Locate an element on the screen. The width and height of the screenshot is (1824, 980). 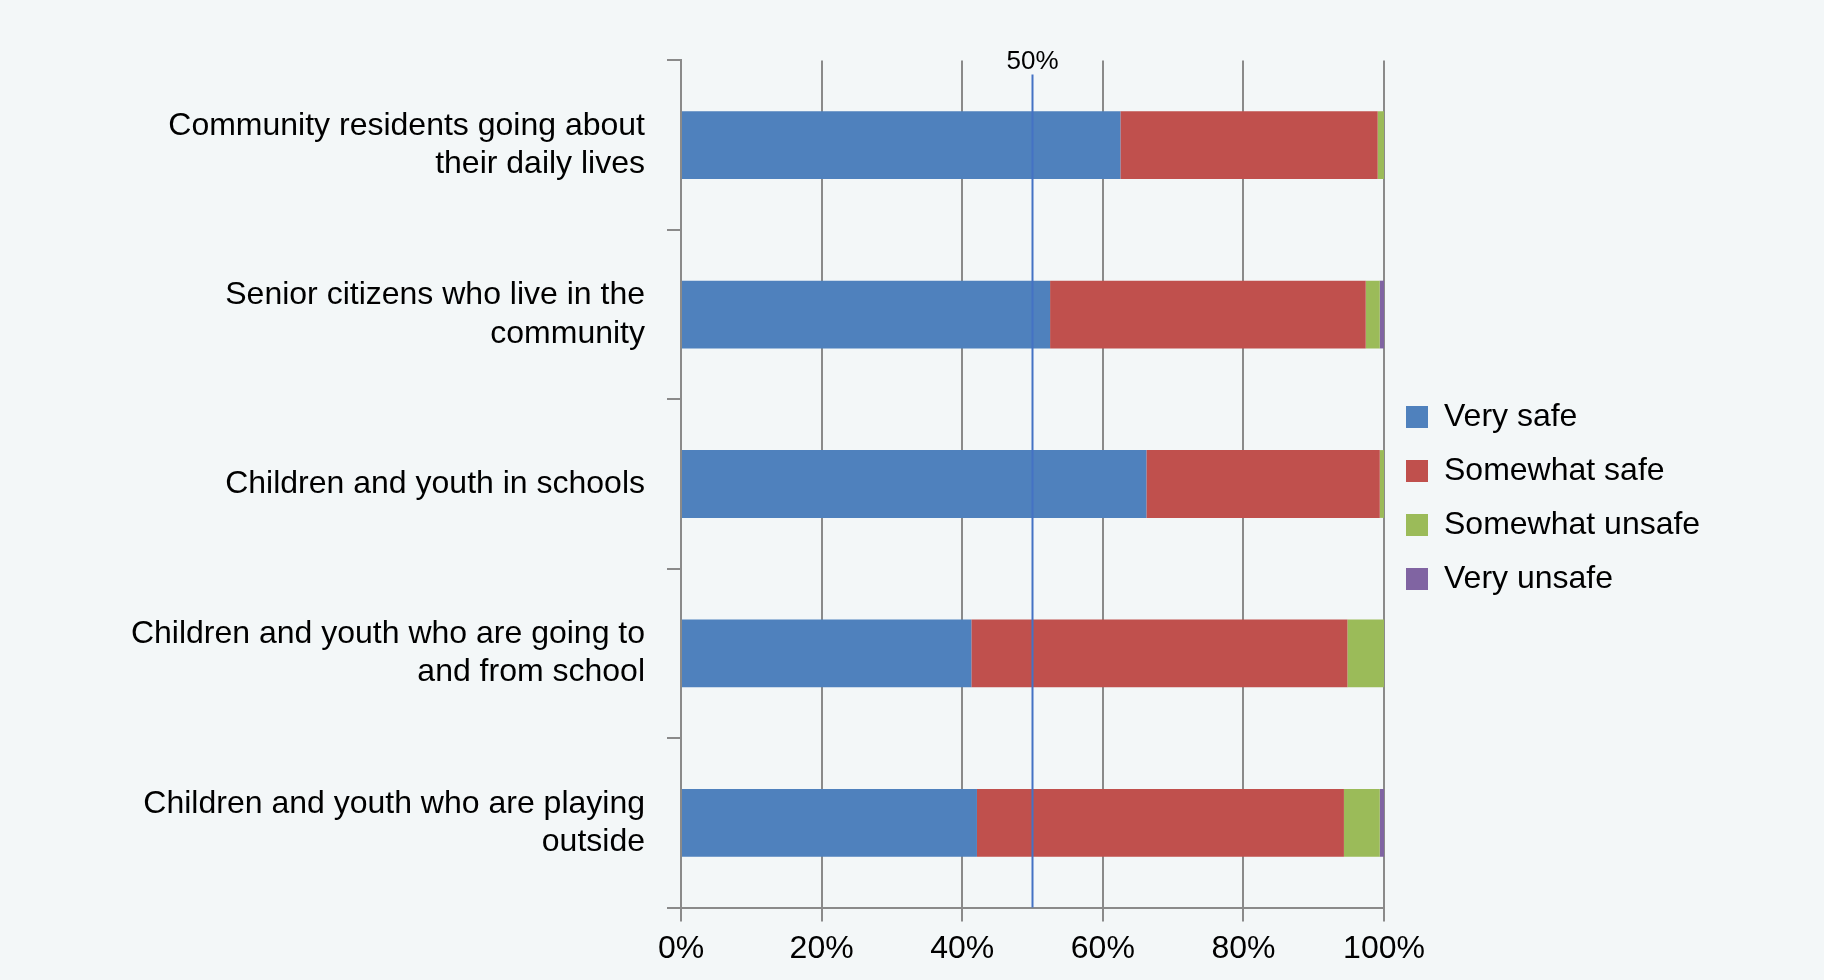
y-tick-label: Children and youth who are going to and from school is located at coordinates (387, 651).